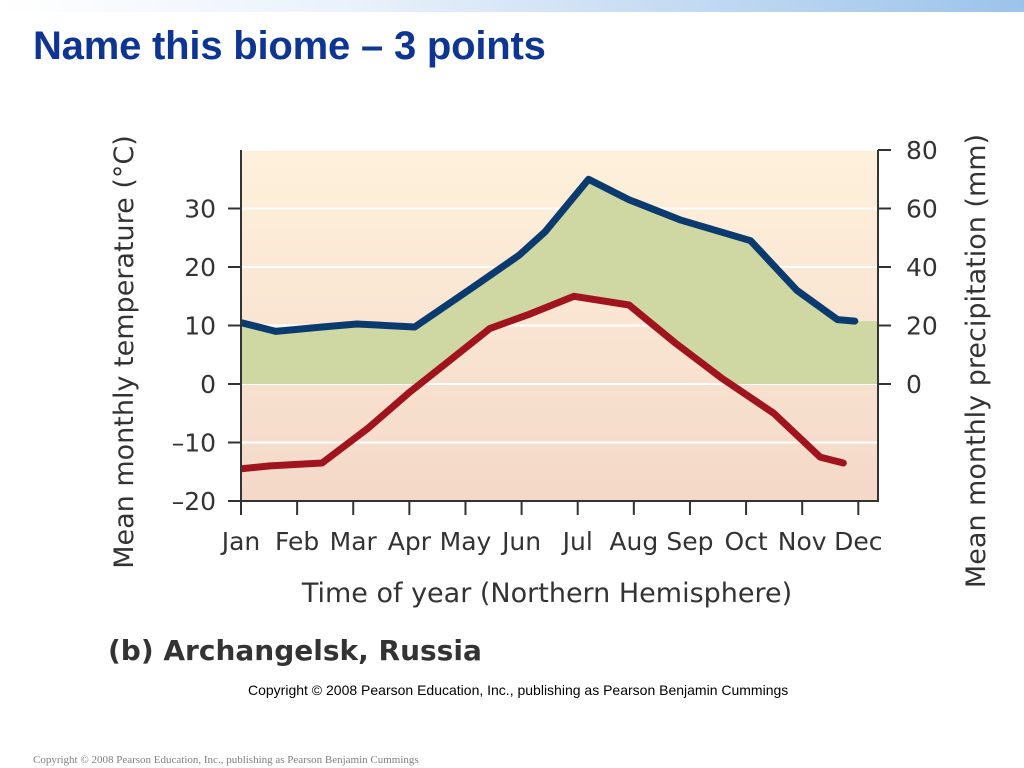  Describe the element at coordinates (466, 541) in the screenshot. I see `x-tick-label: May` at that location.